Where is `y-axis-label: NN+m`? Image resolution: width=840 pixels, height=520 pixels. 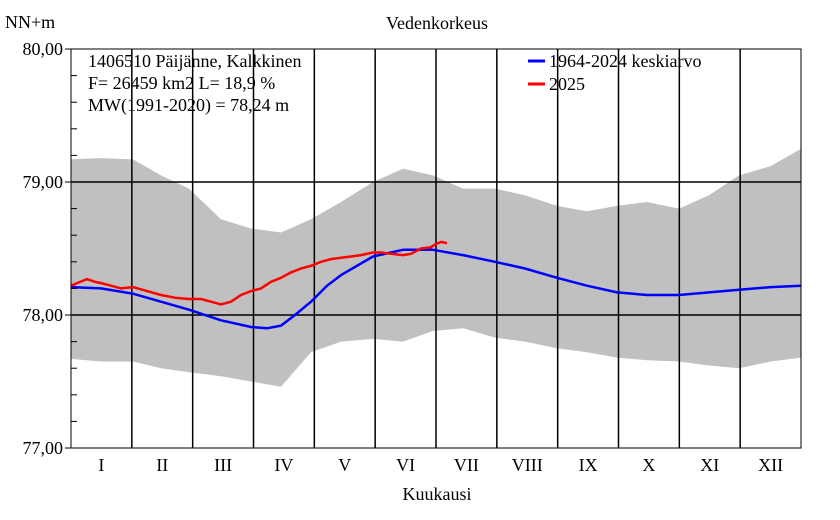
y-axis-label: NN+m is located at coordinates (30, 22).